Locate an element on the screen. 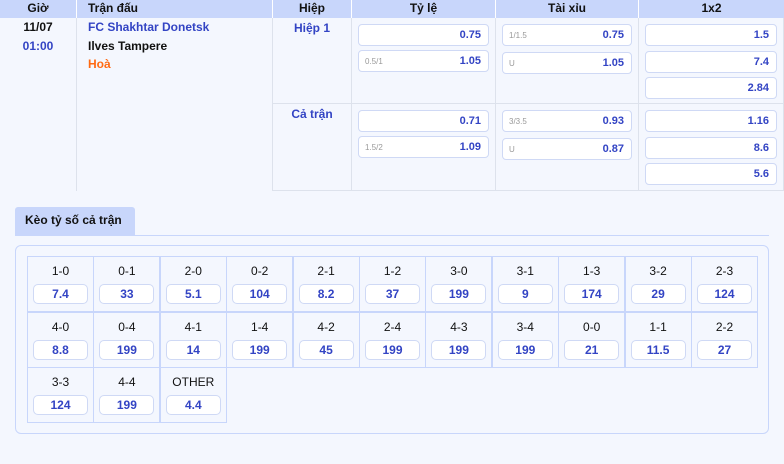 This screenshot has height=464, width=784. handicap-odd-button: 1.5/2 1.09 is located at coordinates (423, 147).